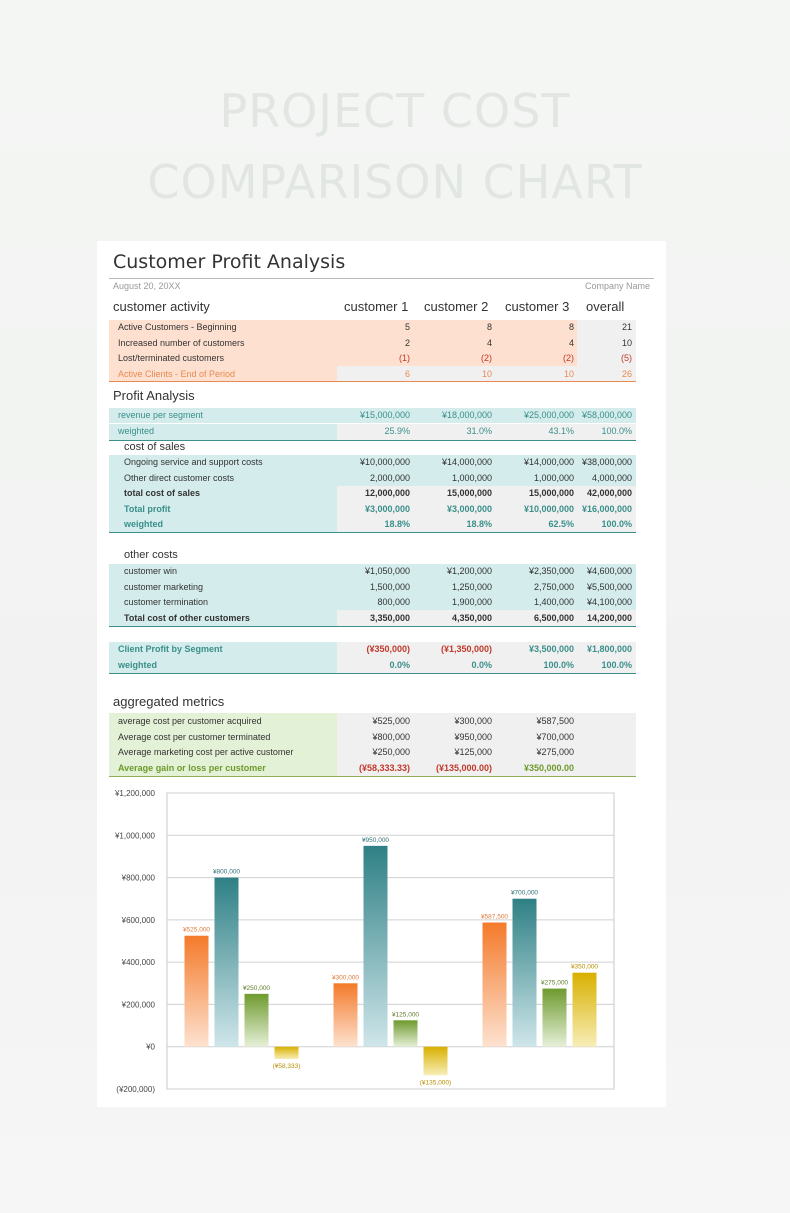  I want to click on cell-c2: 4, so click(489, 342).